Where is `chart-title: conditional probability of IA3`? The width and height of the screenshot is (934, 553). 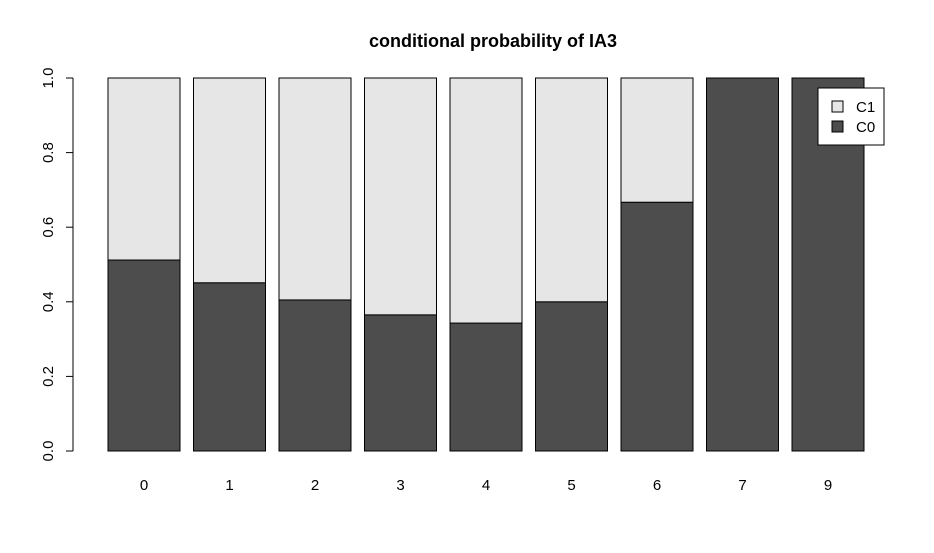
chart-title: conditional probability of IA3 is located at coordinates (493, 41).